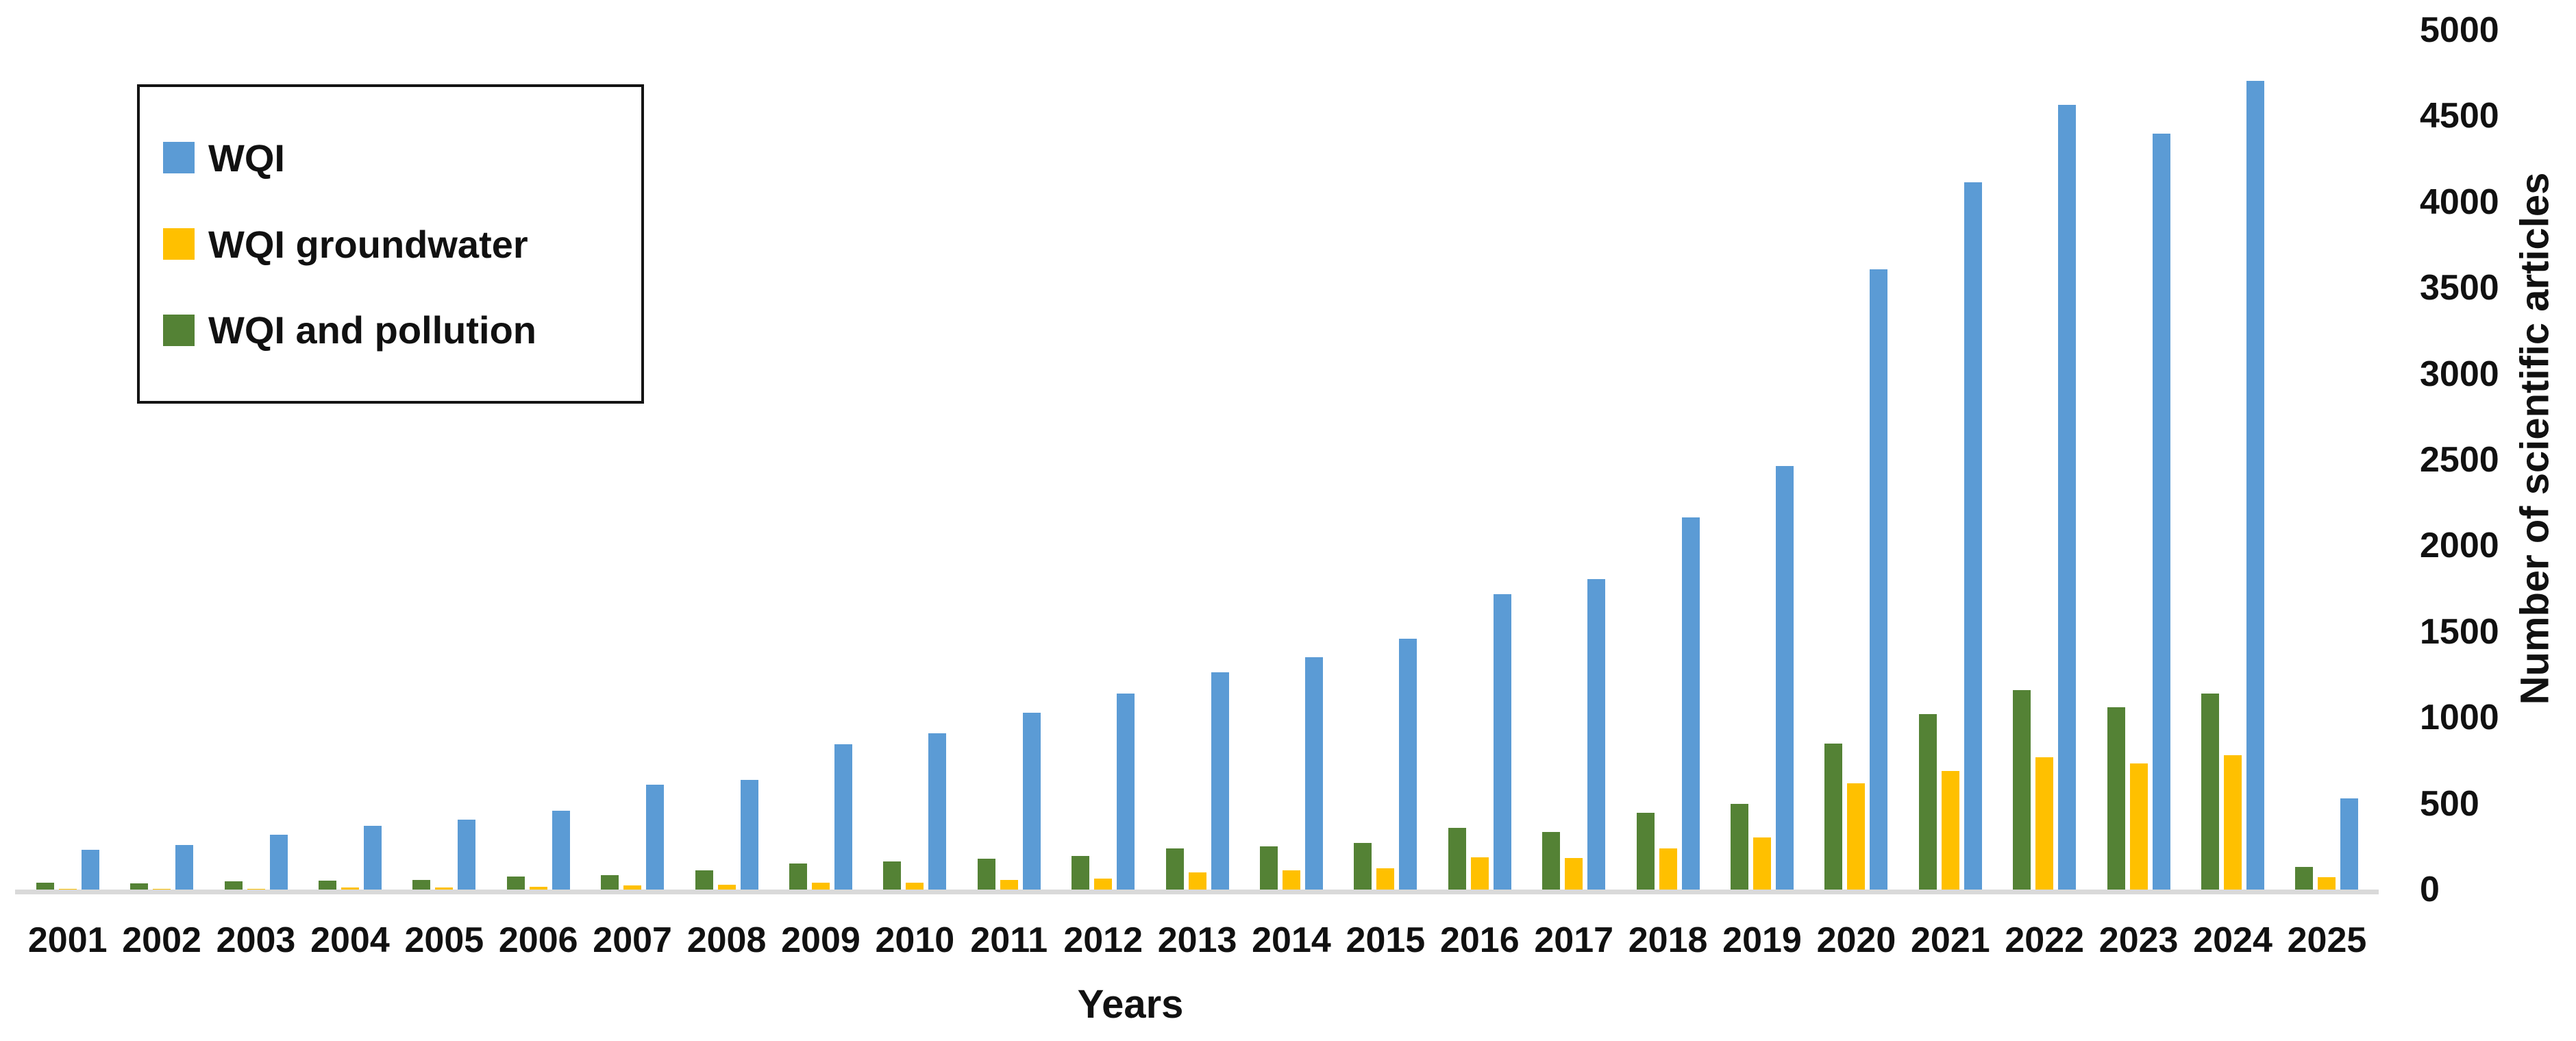  I want to click on y-tick-label-2000: 2000, so click(2459, 546).